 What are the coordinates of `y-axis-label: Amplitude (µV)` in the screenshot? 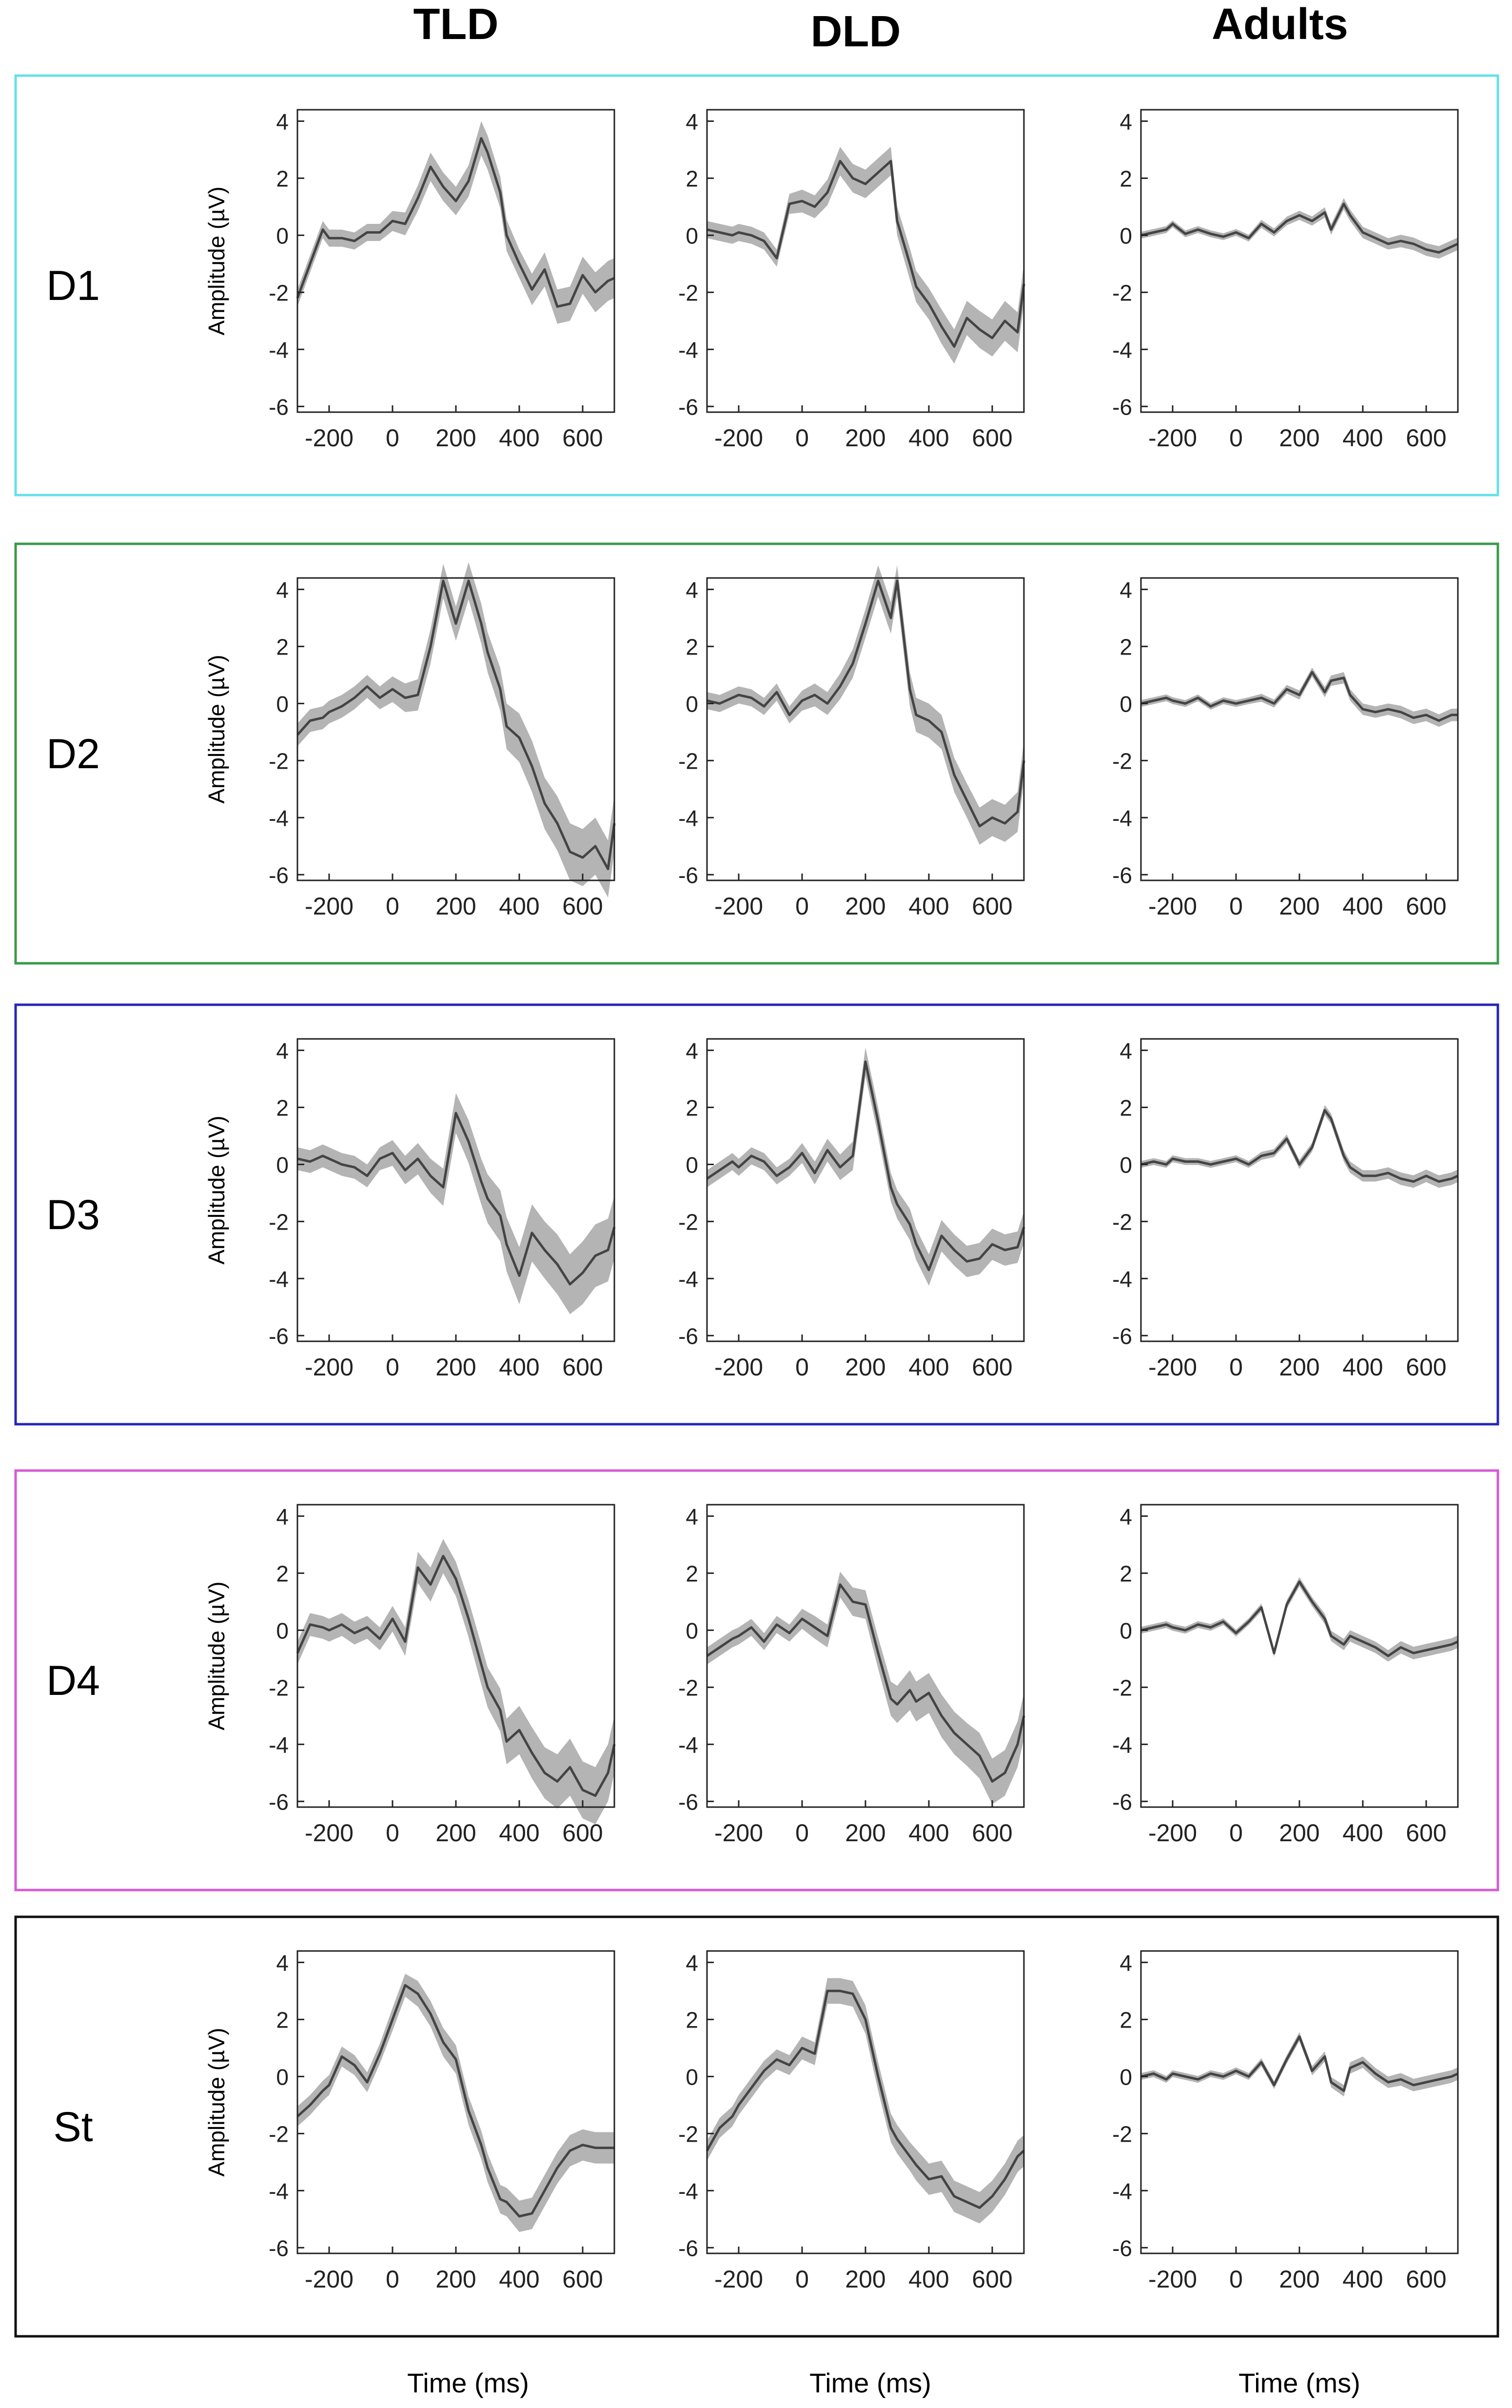 It's located at (217, 1189).